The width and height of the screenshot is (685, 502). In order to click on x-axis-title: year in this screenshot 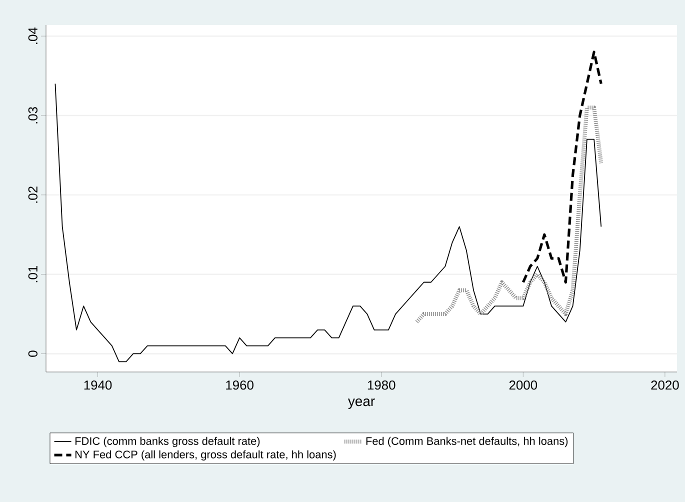, I will do `click(361, 403)`.